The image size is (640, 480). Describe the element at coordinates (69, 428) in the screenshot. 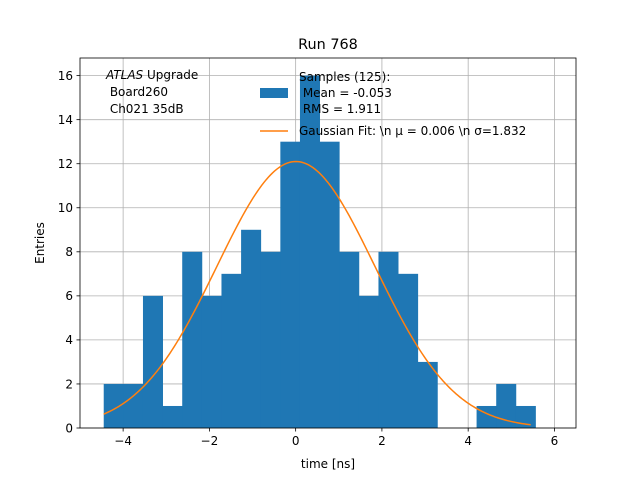

I see `y-tick-label: 0` at that location.